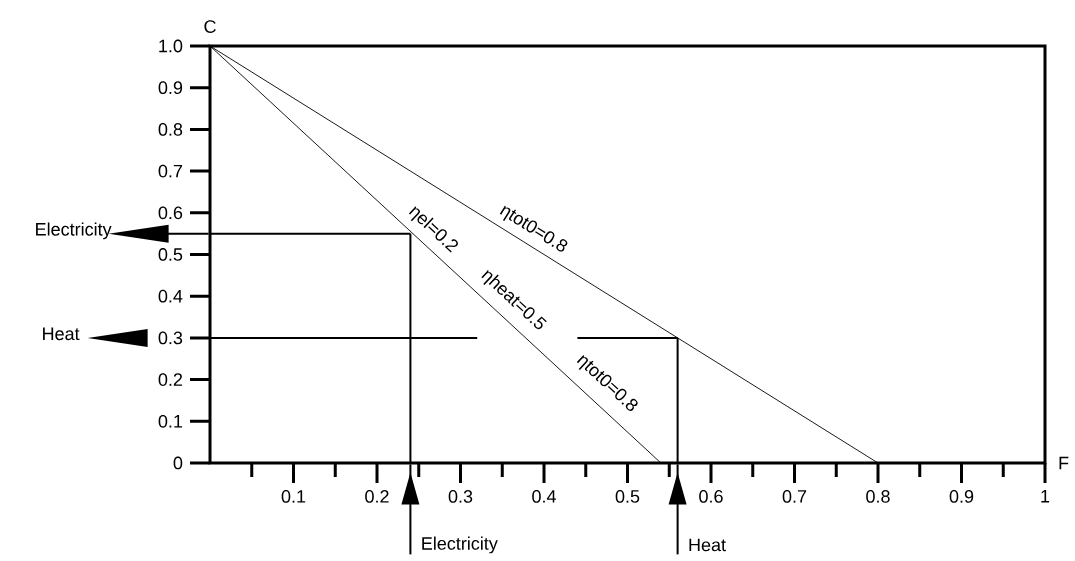 The height and width of the screenshot is (561, 1075). I want to click on y-tick-label: 0.4, so click(170, 296).